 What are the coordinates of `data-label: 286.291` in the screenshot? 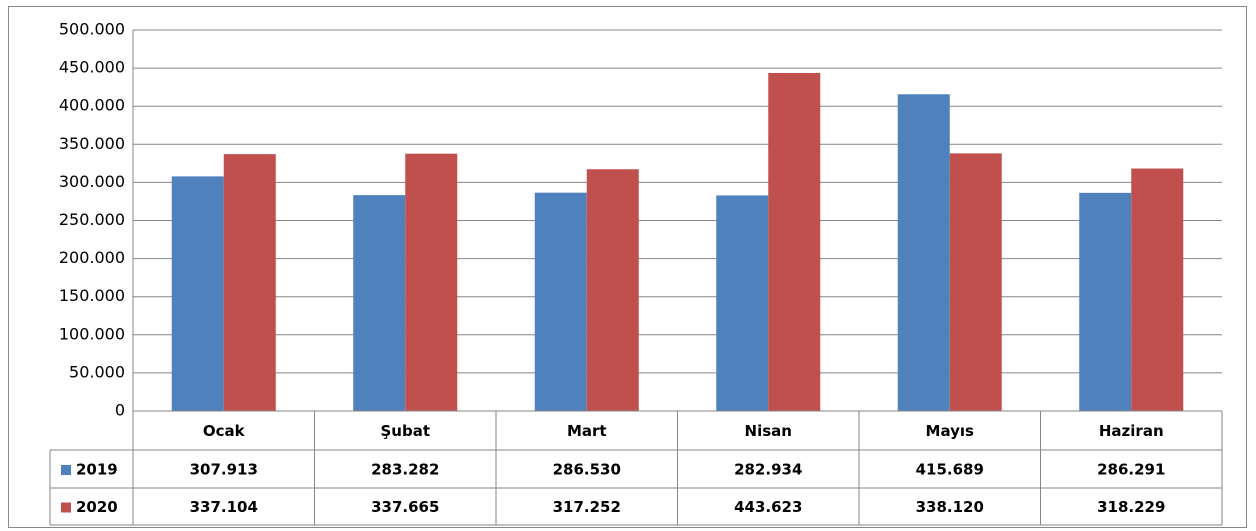 It's located at (1131, 470).